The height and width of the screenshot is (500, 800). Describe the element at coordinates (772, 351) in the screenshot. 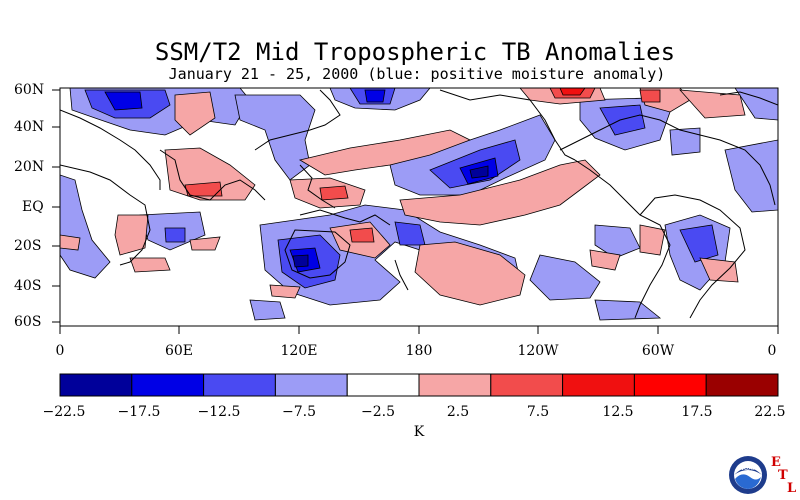

I see `lon-label-0-end: 0` at that location.